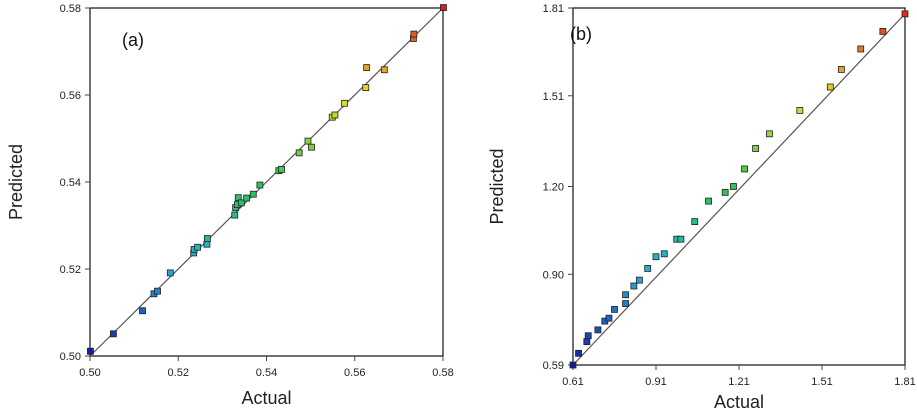 The width and height of the screenshot is (917, 416). I want to click on y-tick-label: 0.59, so click(553, 366).